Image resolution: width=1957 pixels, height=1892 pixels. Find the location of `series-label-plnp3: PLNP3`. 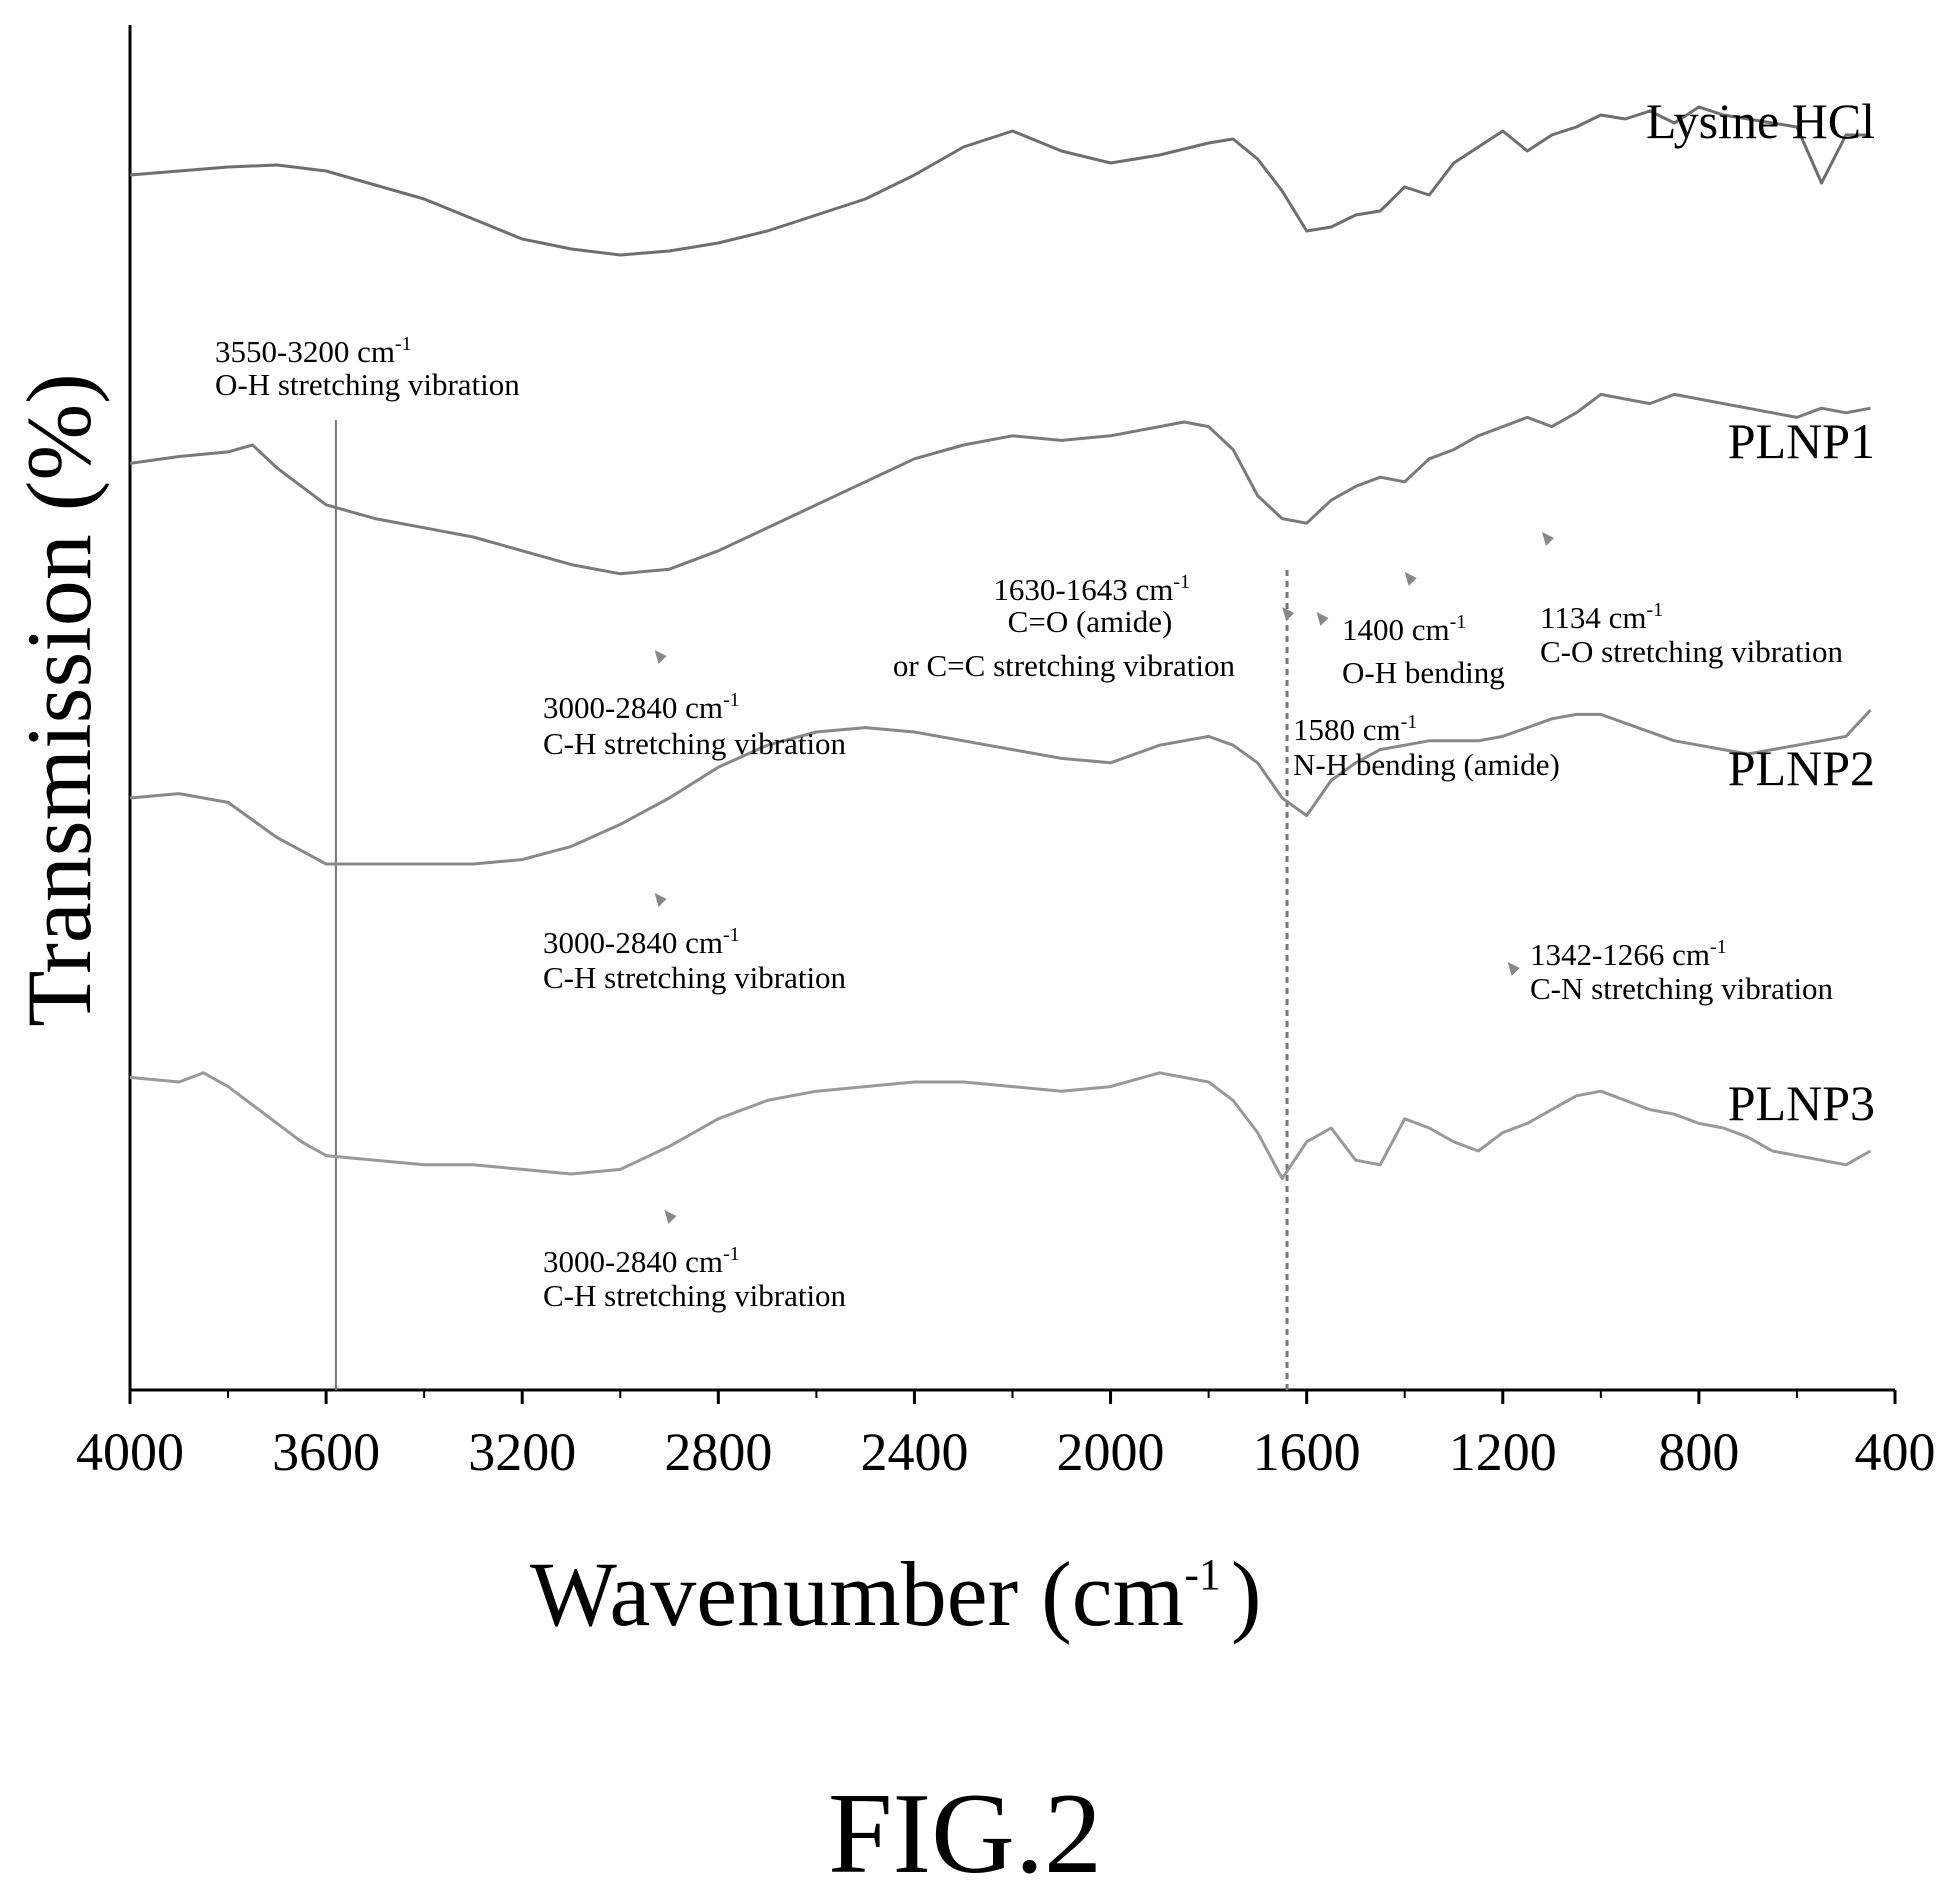

series-label-plnp3: PLNP3 is located at coordinates (1801, 1103).